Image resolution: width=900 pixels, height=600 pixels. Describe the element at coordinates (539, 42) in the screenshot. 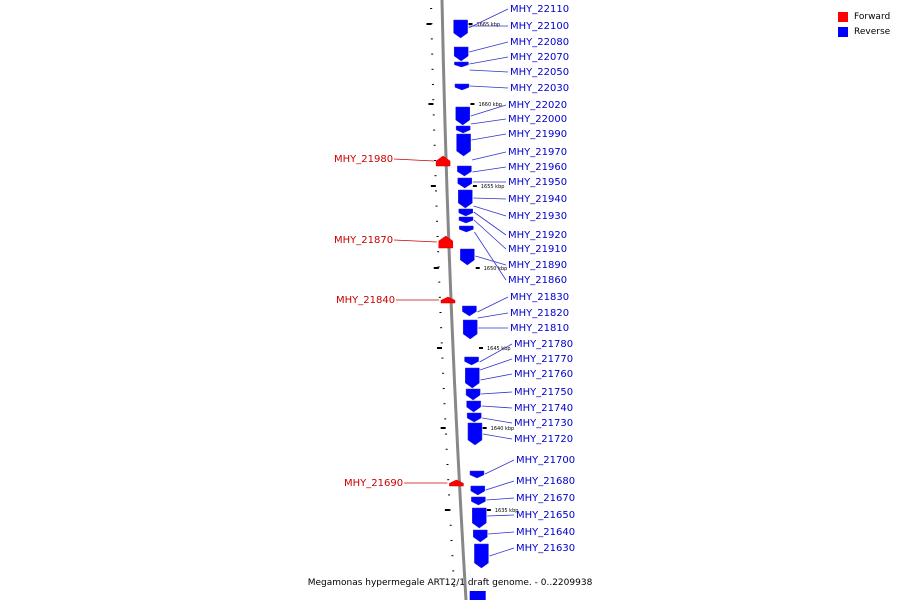

I see `reverse-gene-label: MHY_22080` at that location.